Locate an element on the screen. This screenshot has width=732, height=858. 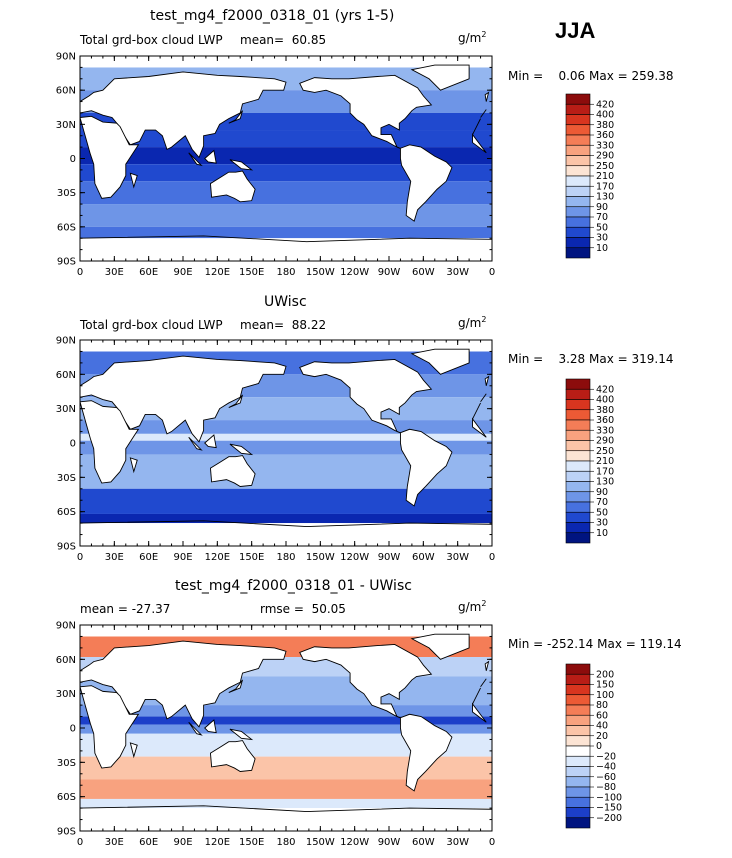
colorbar-label: 0 is located at coordinates (599, 746).